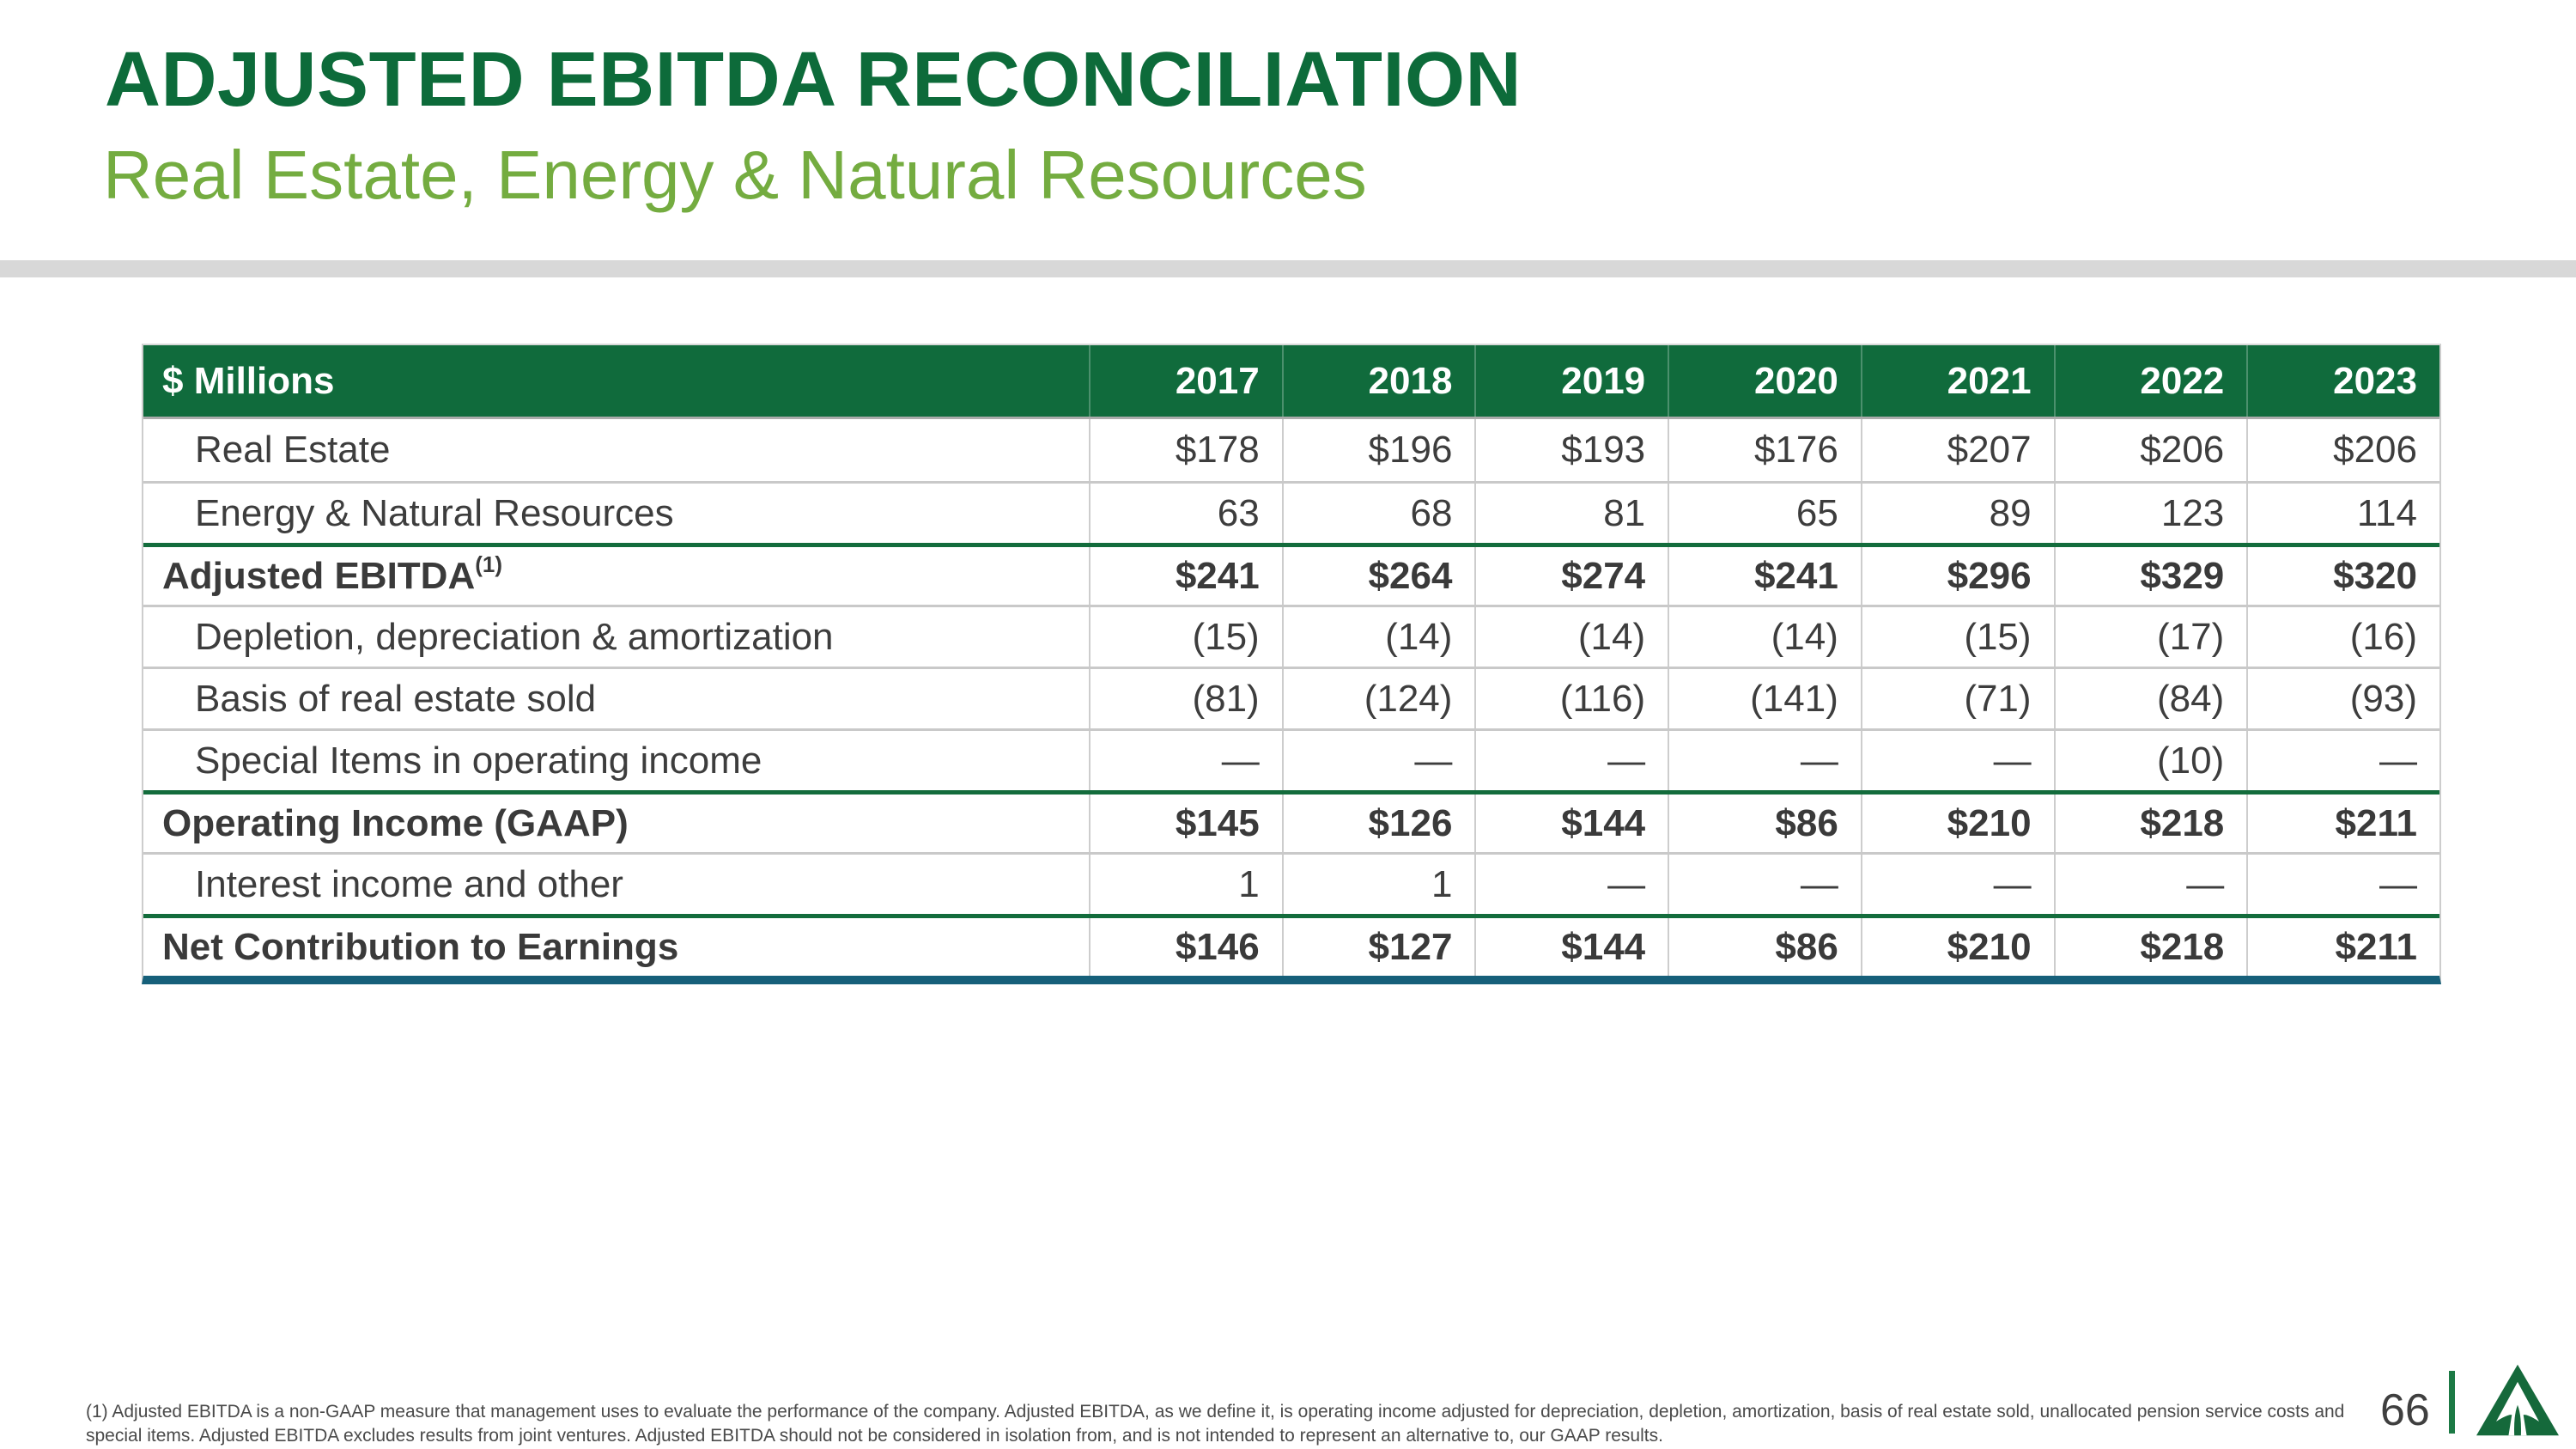 The image size is (2576, 1449). I want to click on table-cell: (10), so click(2150, 760).